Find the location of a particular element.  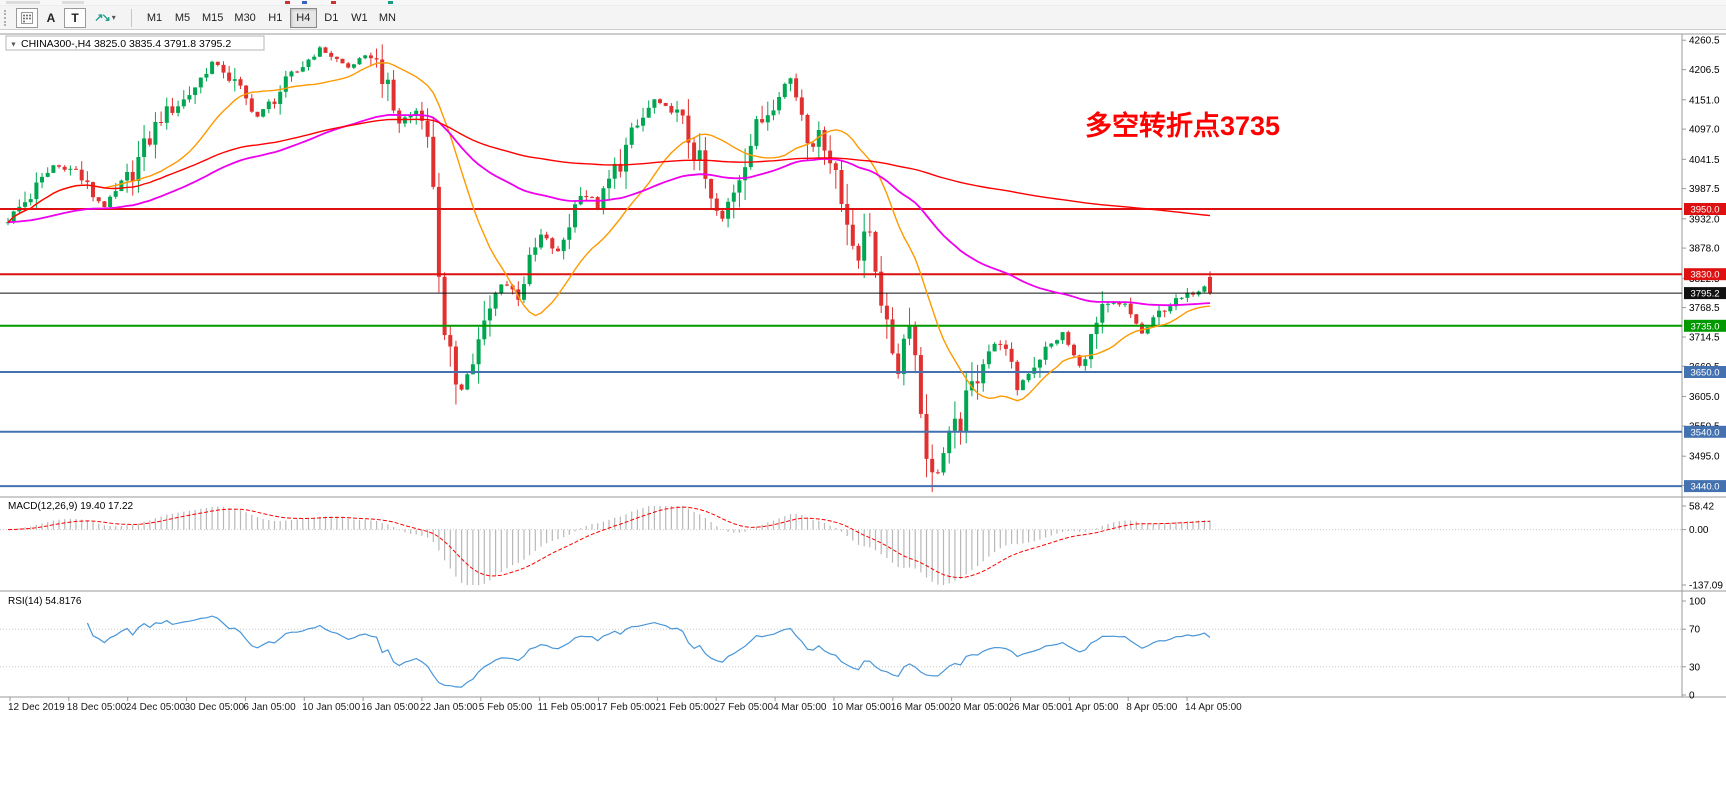

macd-signal-line is located at coordinates (609, 542).